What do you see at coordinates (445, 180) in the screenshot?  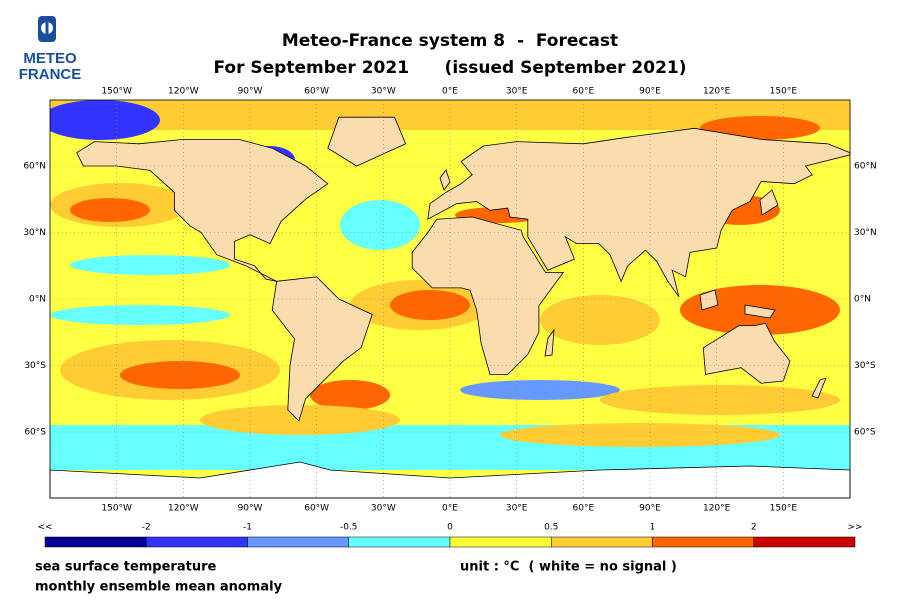 I see `uk` at bounding box center [445, 180].